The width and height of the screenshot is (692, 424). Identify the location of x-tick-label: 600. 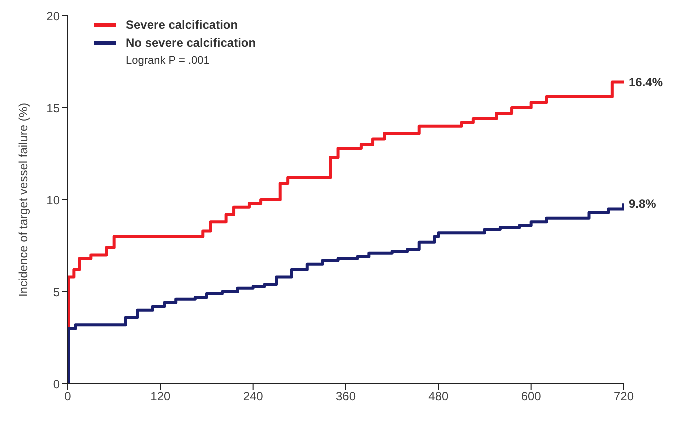
(531, 397).